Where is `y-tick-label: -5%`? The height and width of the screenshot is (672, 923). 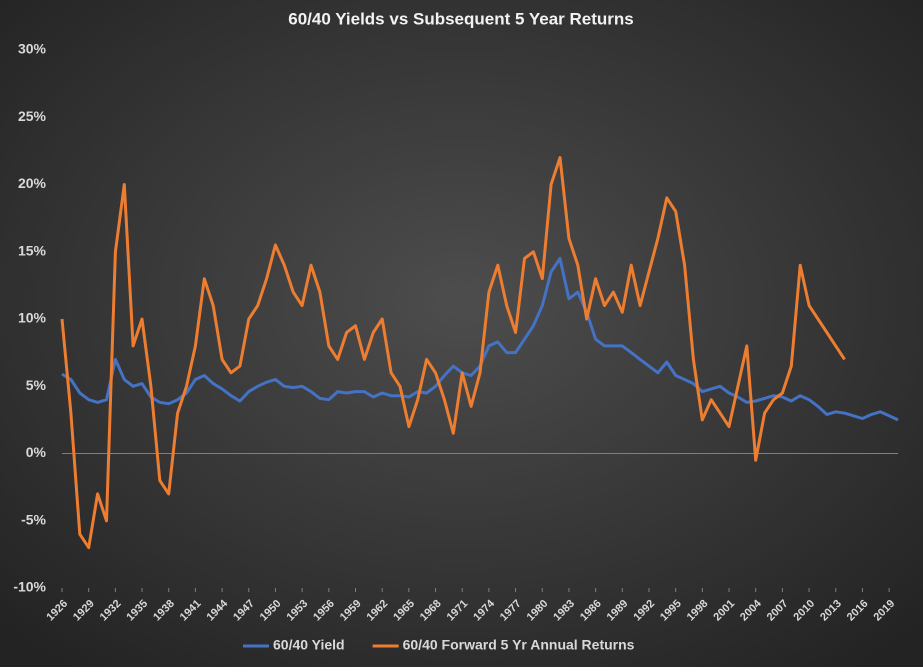
y-tick-label: -5% is located at coordinates (33, 519).